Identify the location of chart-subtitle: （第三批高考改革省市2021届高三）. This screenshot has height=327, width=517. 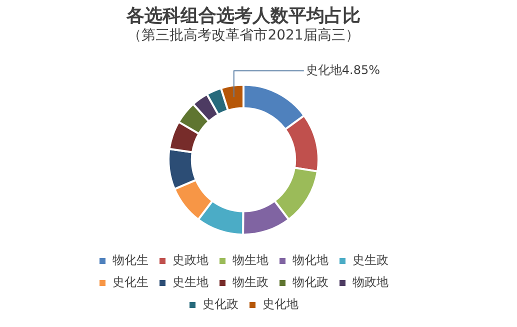
(244, 36).